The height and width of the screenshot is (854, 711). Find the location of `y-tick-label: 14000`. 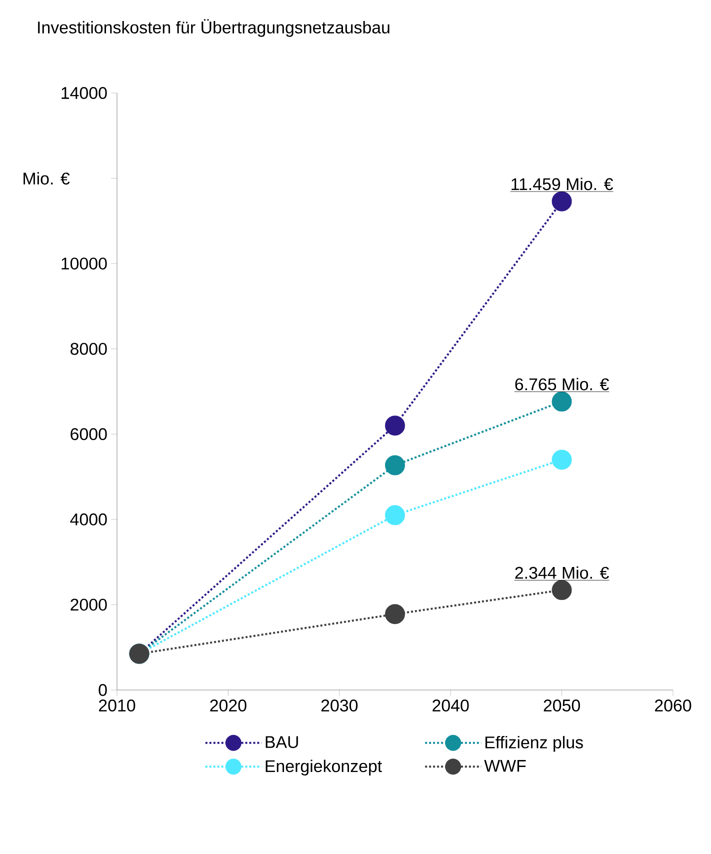

y-tick-label: 14000 is located at coordinates (84, 92).